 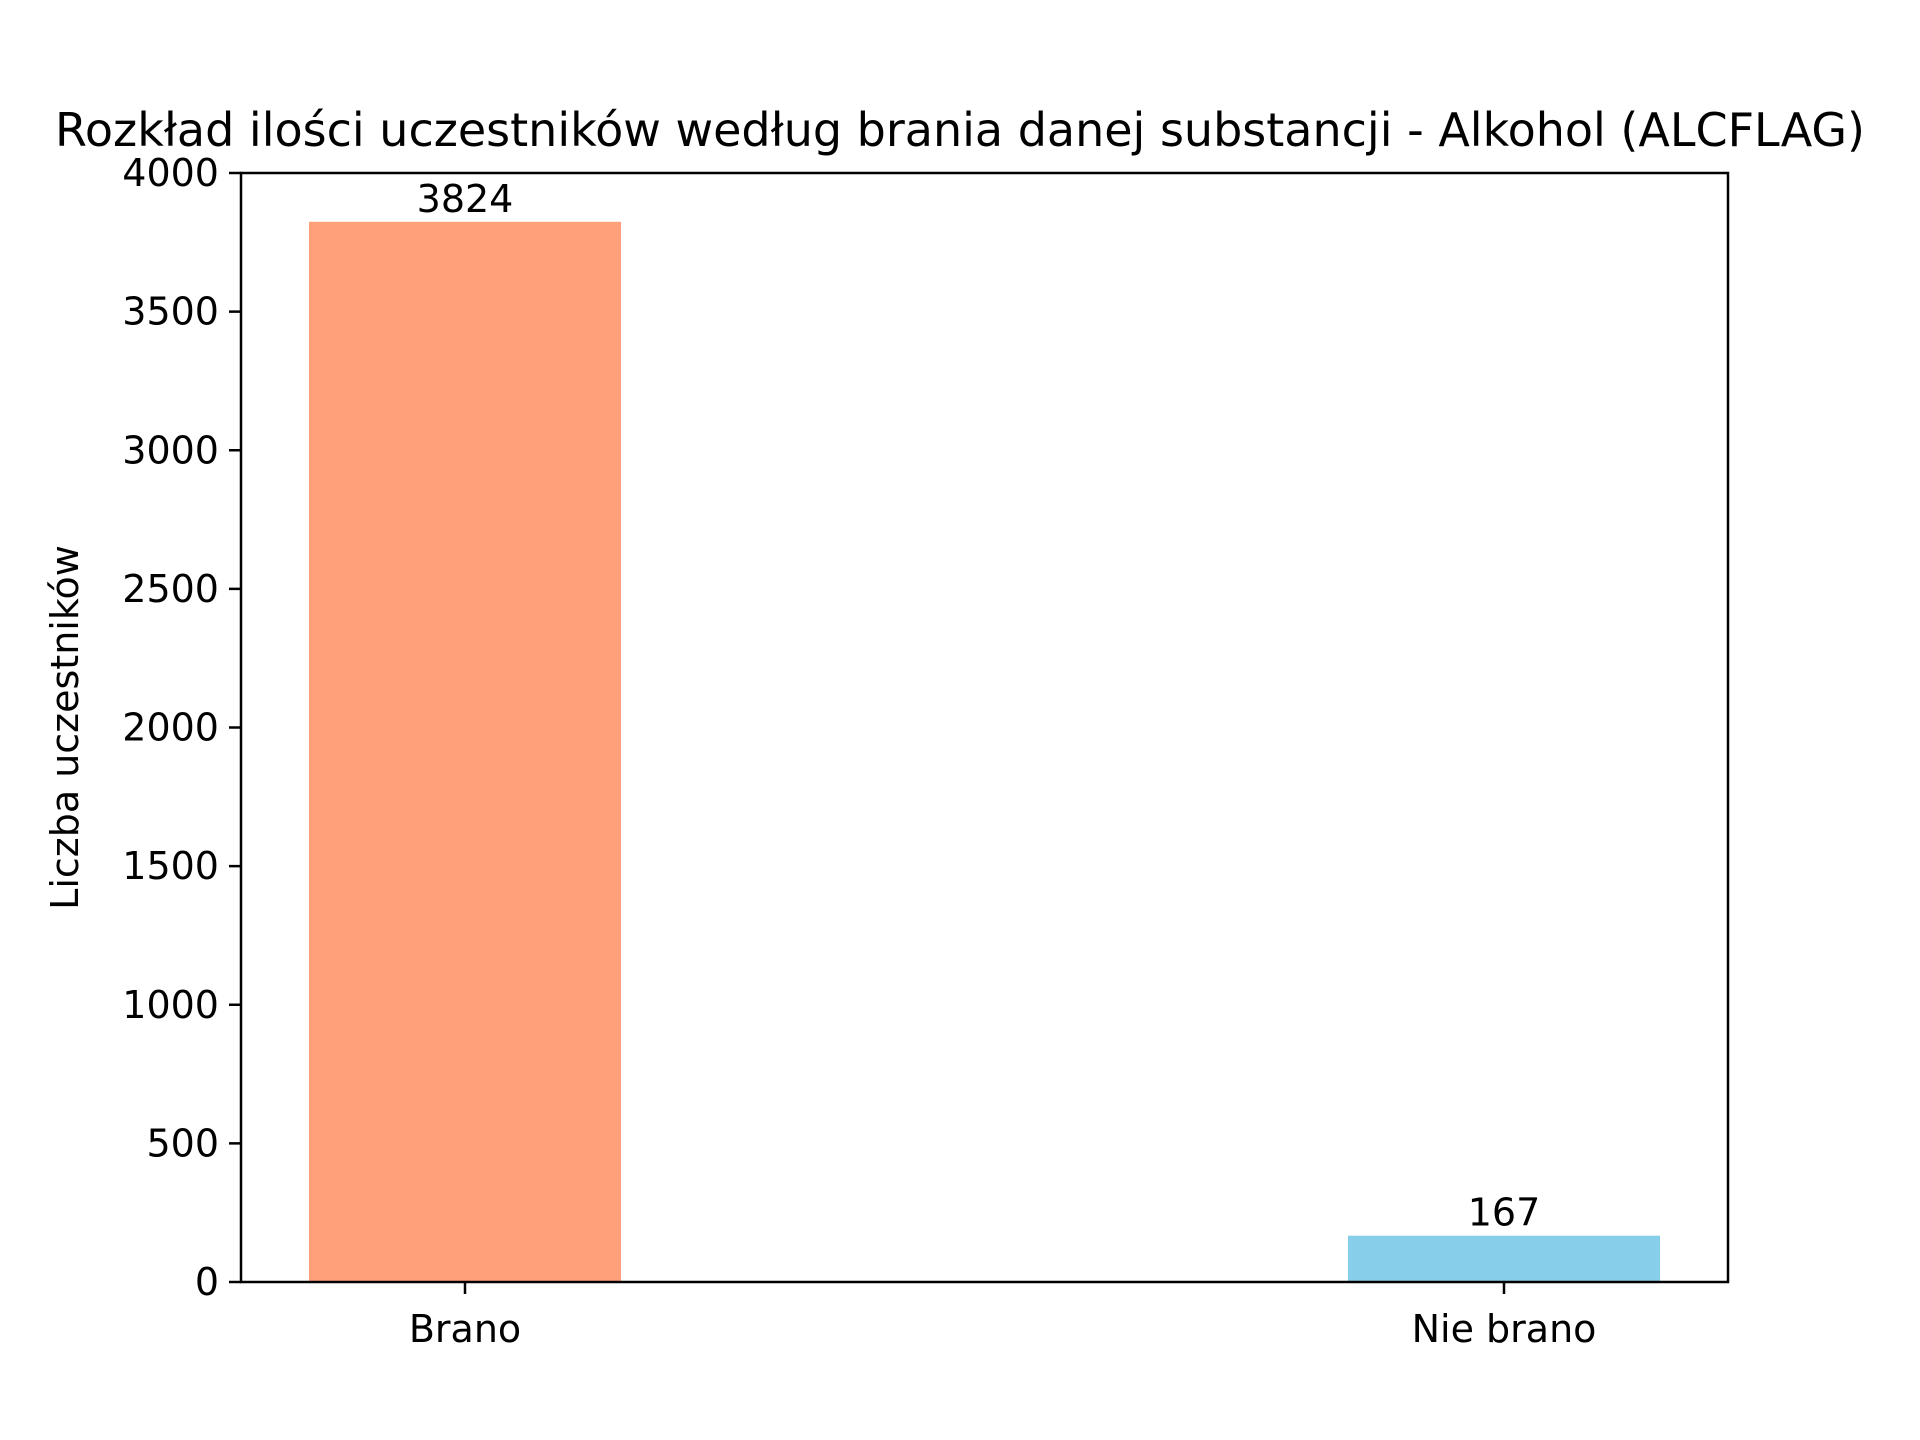 What do you see at coordinates (1504, 1329) in the screenshot?
I see `x-tick-label-2: Nie brano` at bounding box center [1504, 1329].